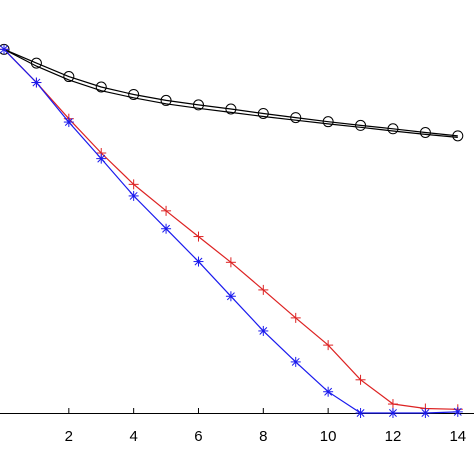  I want to click on x-tick-label: 14, so click(457, 436).